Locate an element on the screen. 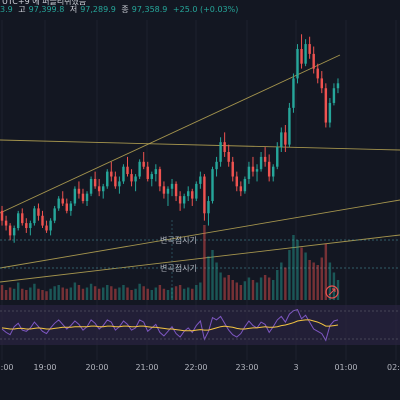  x-tick-label: 02:0 is located at coordinates (393, 367).